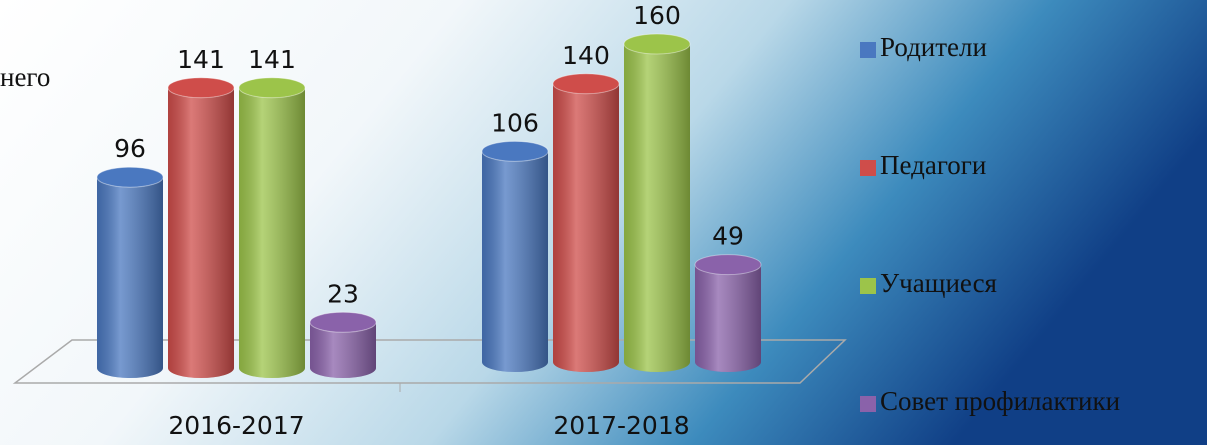  I want to click on data-label: 49, so click(728, 236).